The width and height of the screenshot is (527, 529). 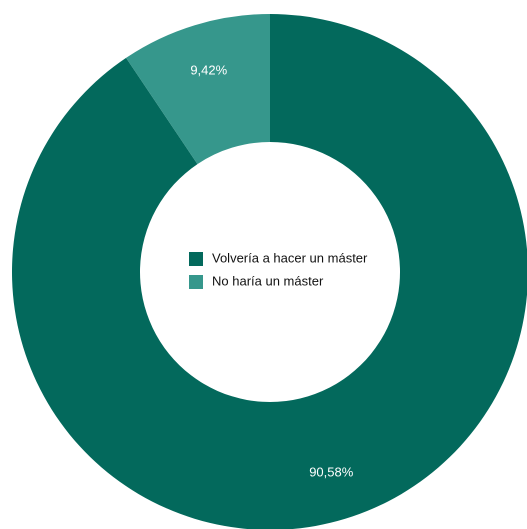 What do you see at coordinates (198, 89) in the screenshot?
I see `slice-no-haria-un-master` at bounding box center [198, 89].